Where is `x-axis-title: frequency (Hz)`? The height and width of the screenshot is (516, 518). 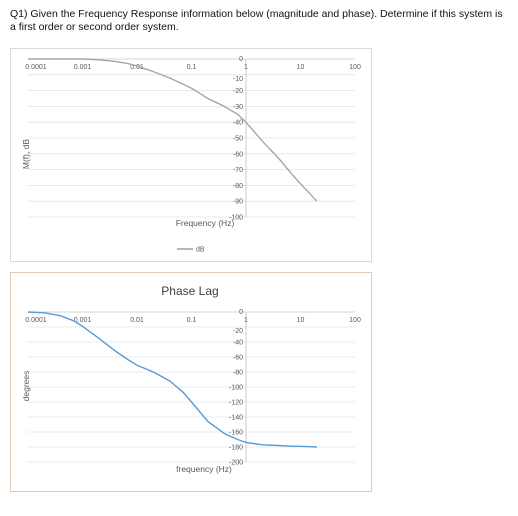 x-axis-title: frequency (Hz) is located at coordinates (204, 469).